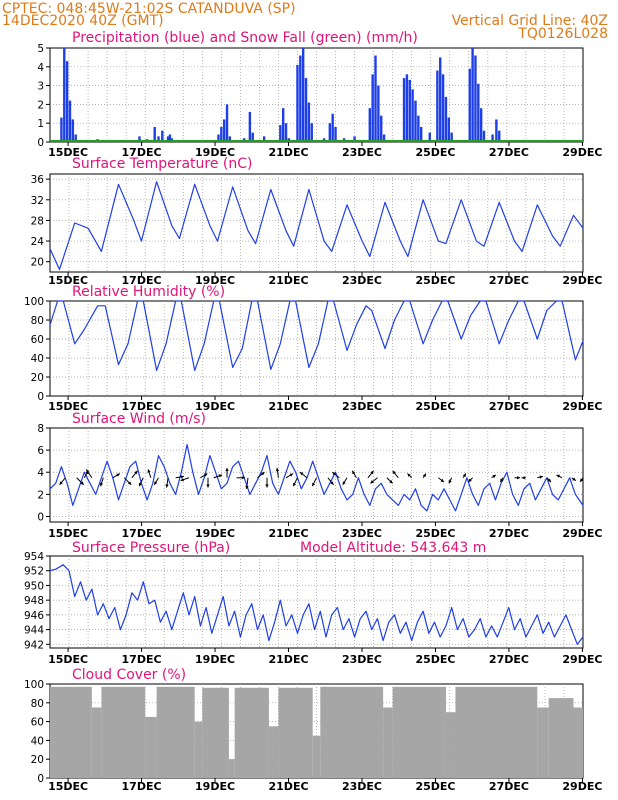 This screenshot has width=618, height=800. I want to click on header-location: CPTEC: 048:45W-21:02S CATANDUVA (SP), so click(149, 9).